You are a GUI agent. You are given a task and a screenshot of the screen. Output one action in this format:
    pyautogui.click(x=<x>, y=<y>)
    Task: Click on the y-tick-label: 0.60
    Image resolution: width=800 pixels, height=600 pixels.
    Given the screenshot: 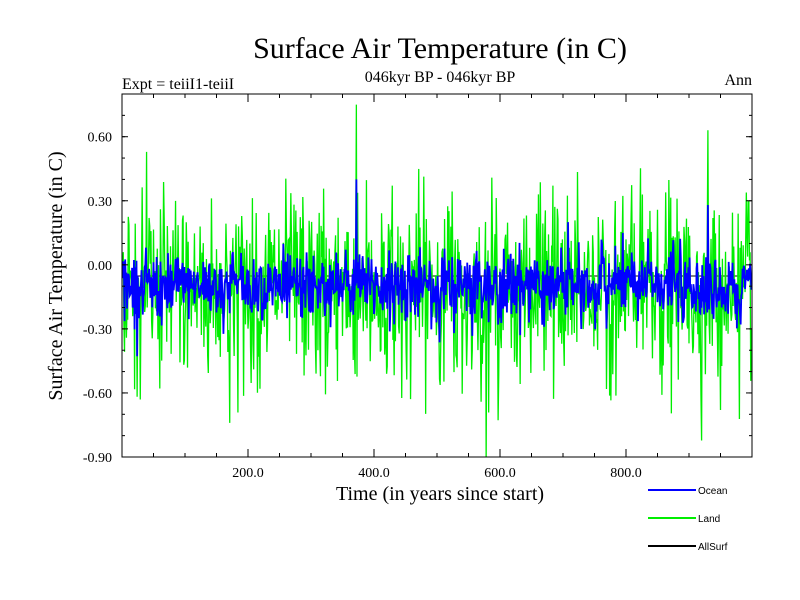 What is the action you would take?
    pyautogui.click(x=100, y=138)
    